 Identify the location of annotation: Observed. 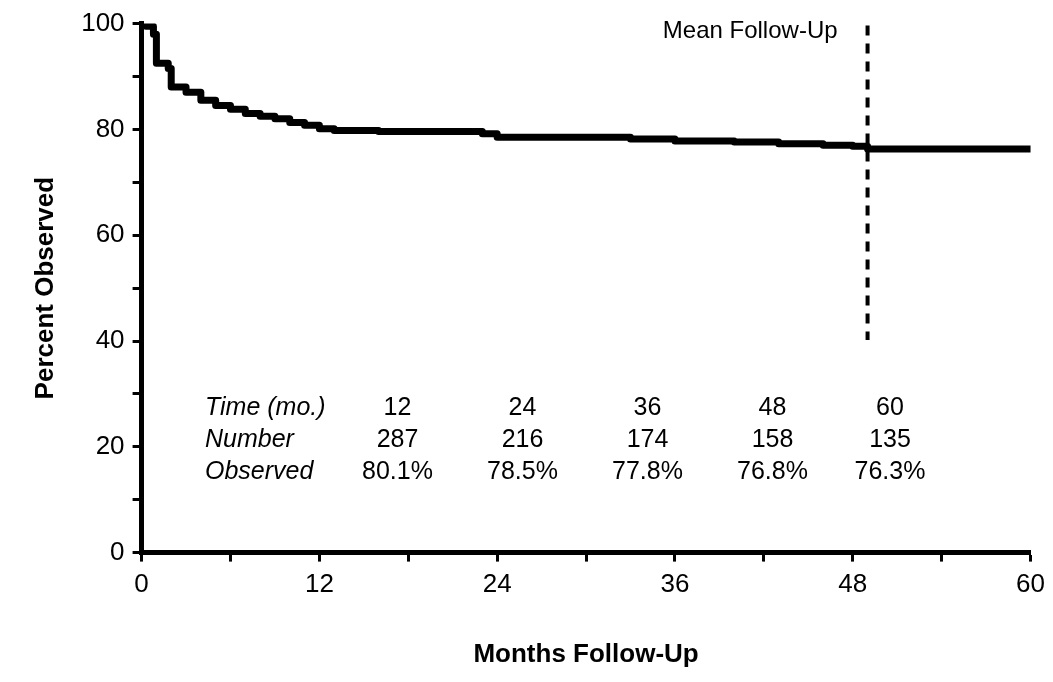
(260, 470).